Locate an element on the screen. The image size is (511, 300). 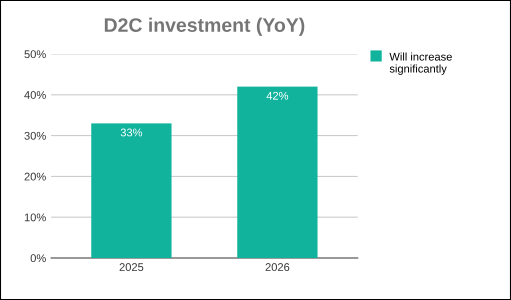
text: 42% is located at coordinates (277, 96).